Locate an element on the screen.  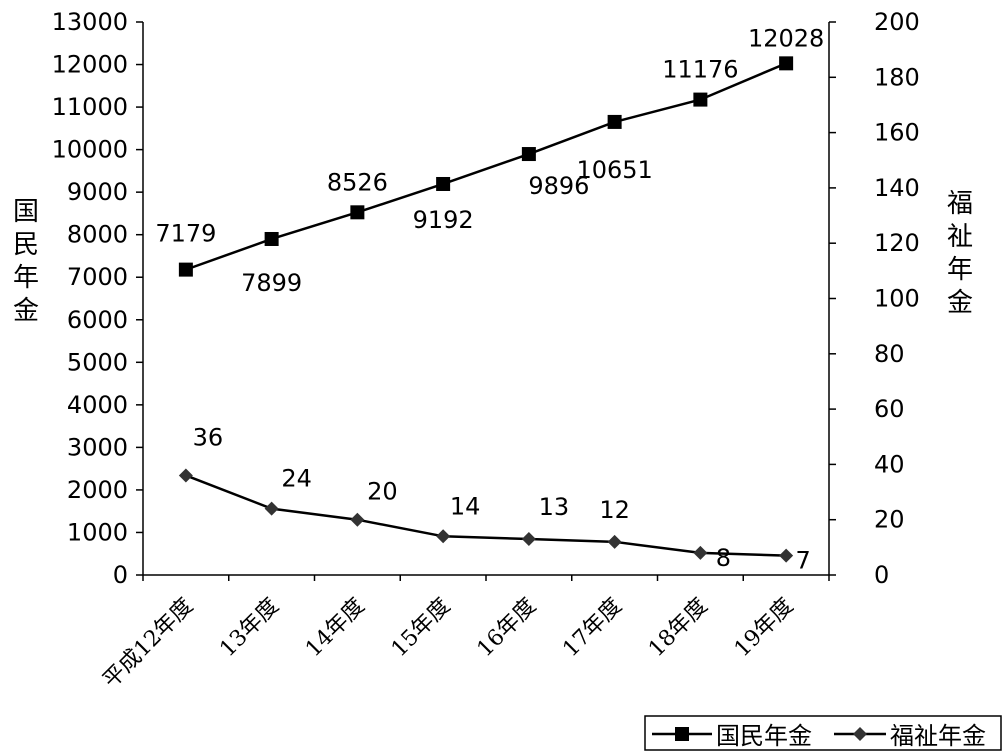
right-tick-label: 120 is located at coordinates (897, 243).